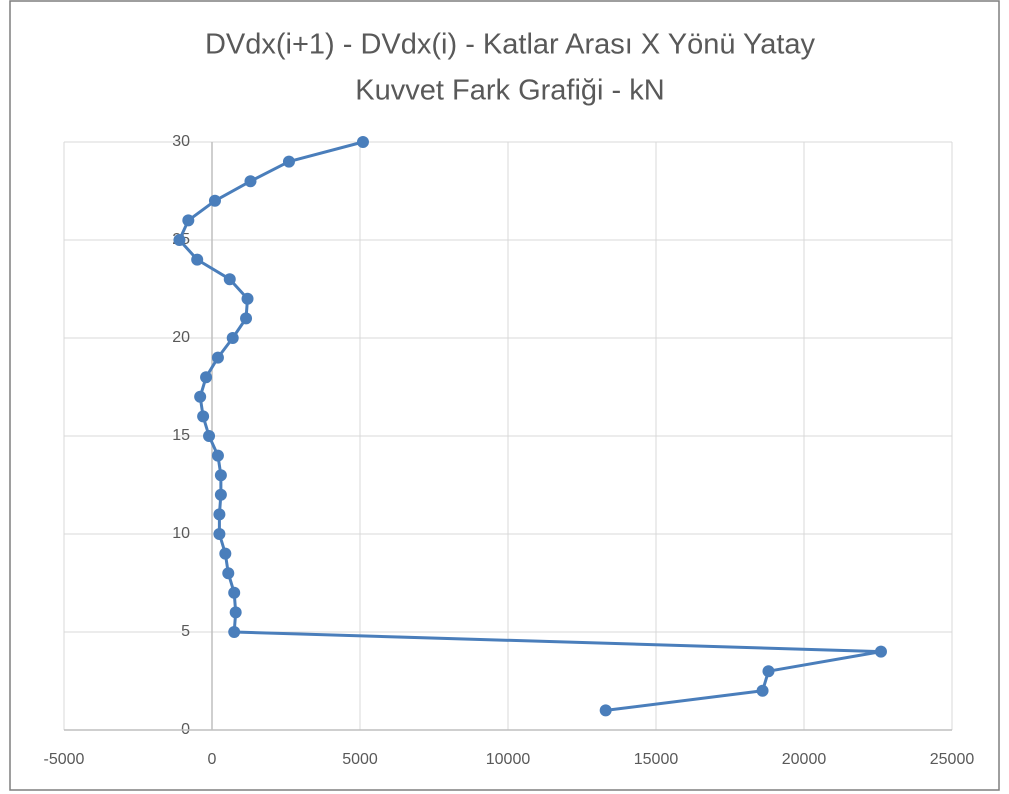 The width and height of the screenshot is (1009, 794). Describe the element at coordinates (181, 337) in the screenshot. I see `y-tick-label: 20` at that location.